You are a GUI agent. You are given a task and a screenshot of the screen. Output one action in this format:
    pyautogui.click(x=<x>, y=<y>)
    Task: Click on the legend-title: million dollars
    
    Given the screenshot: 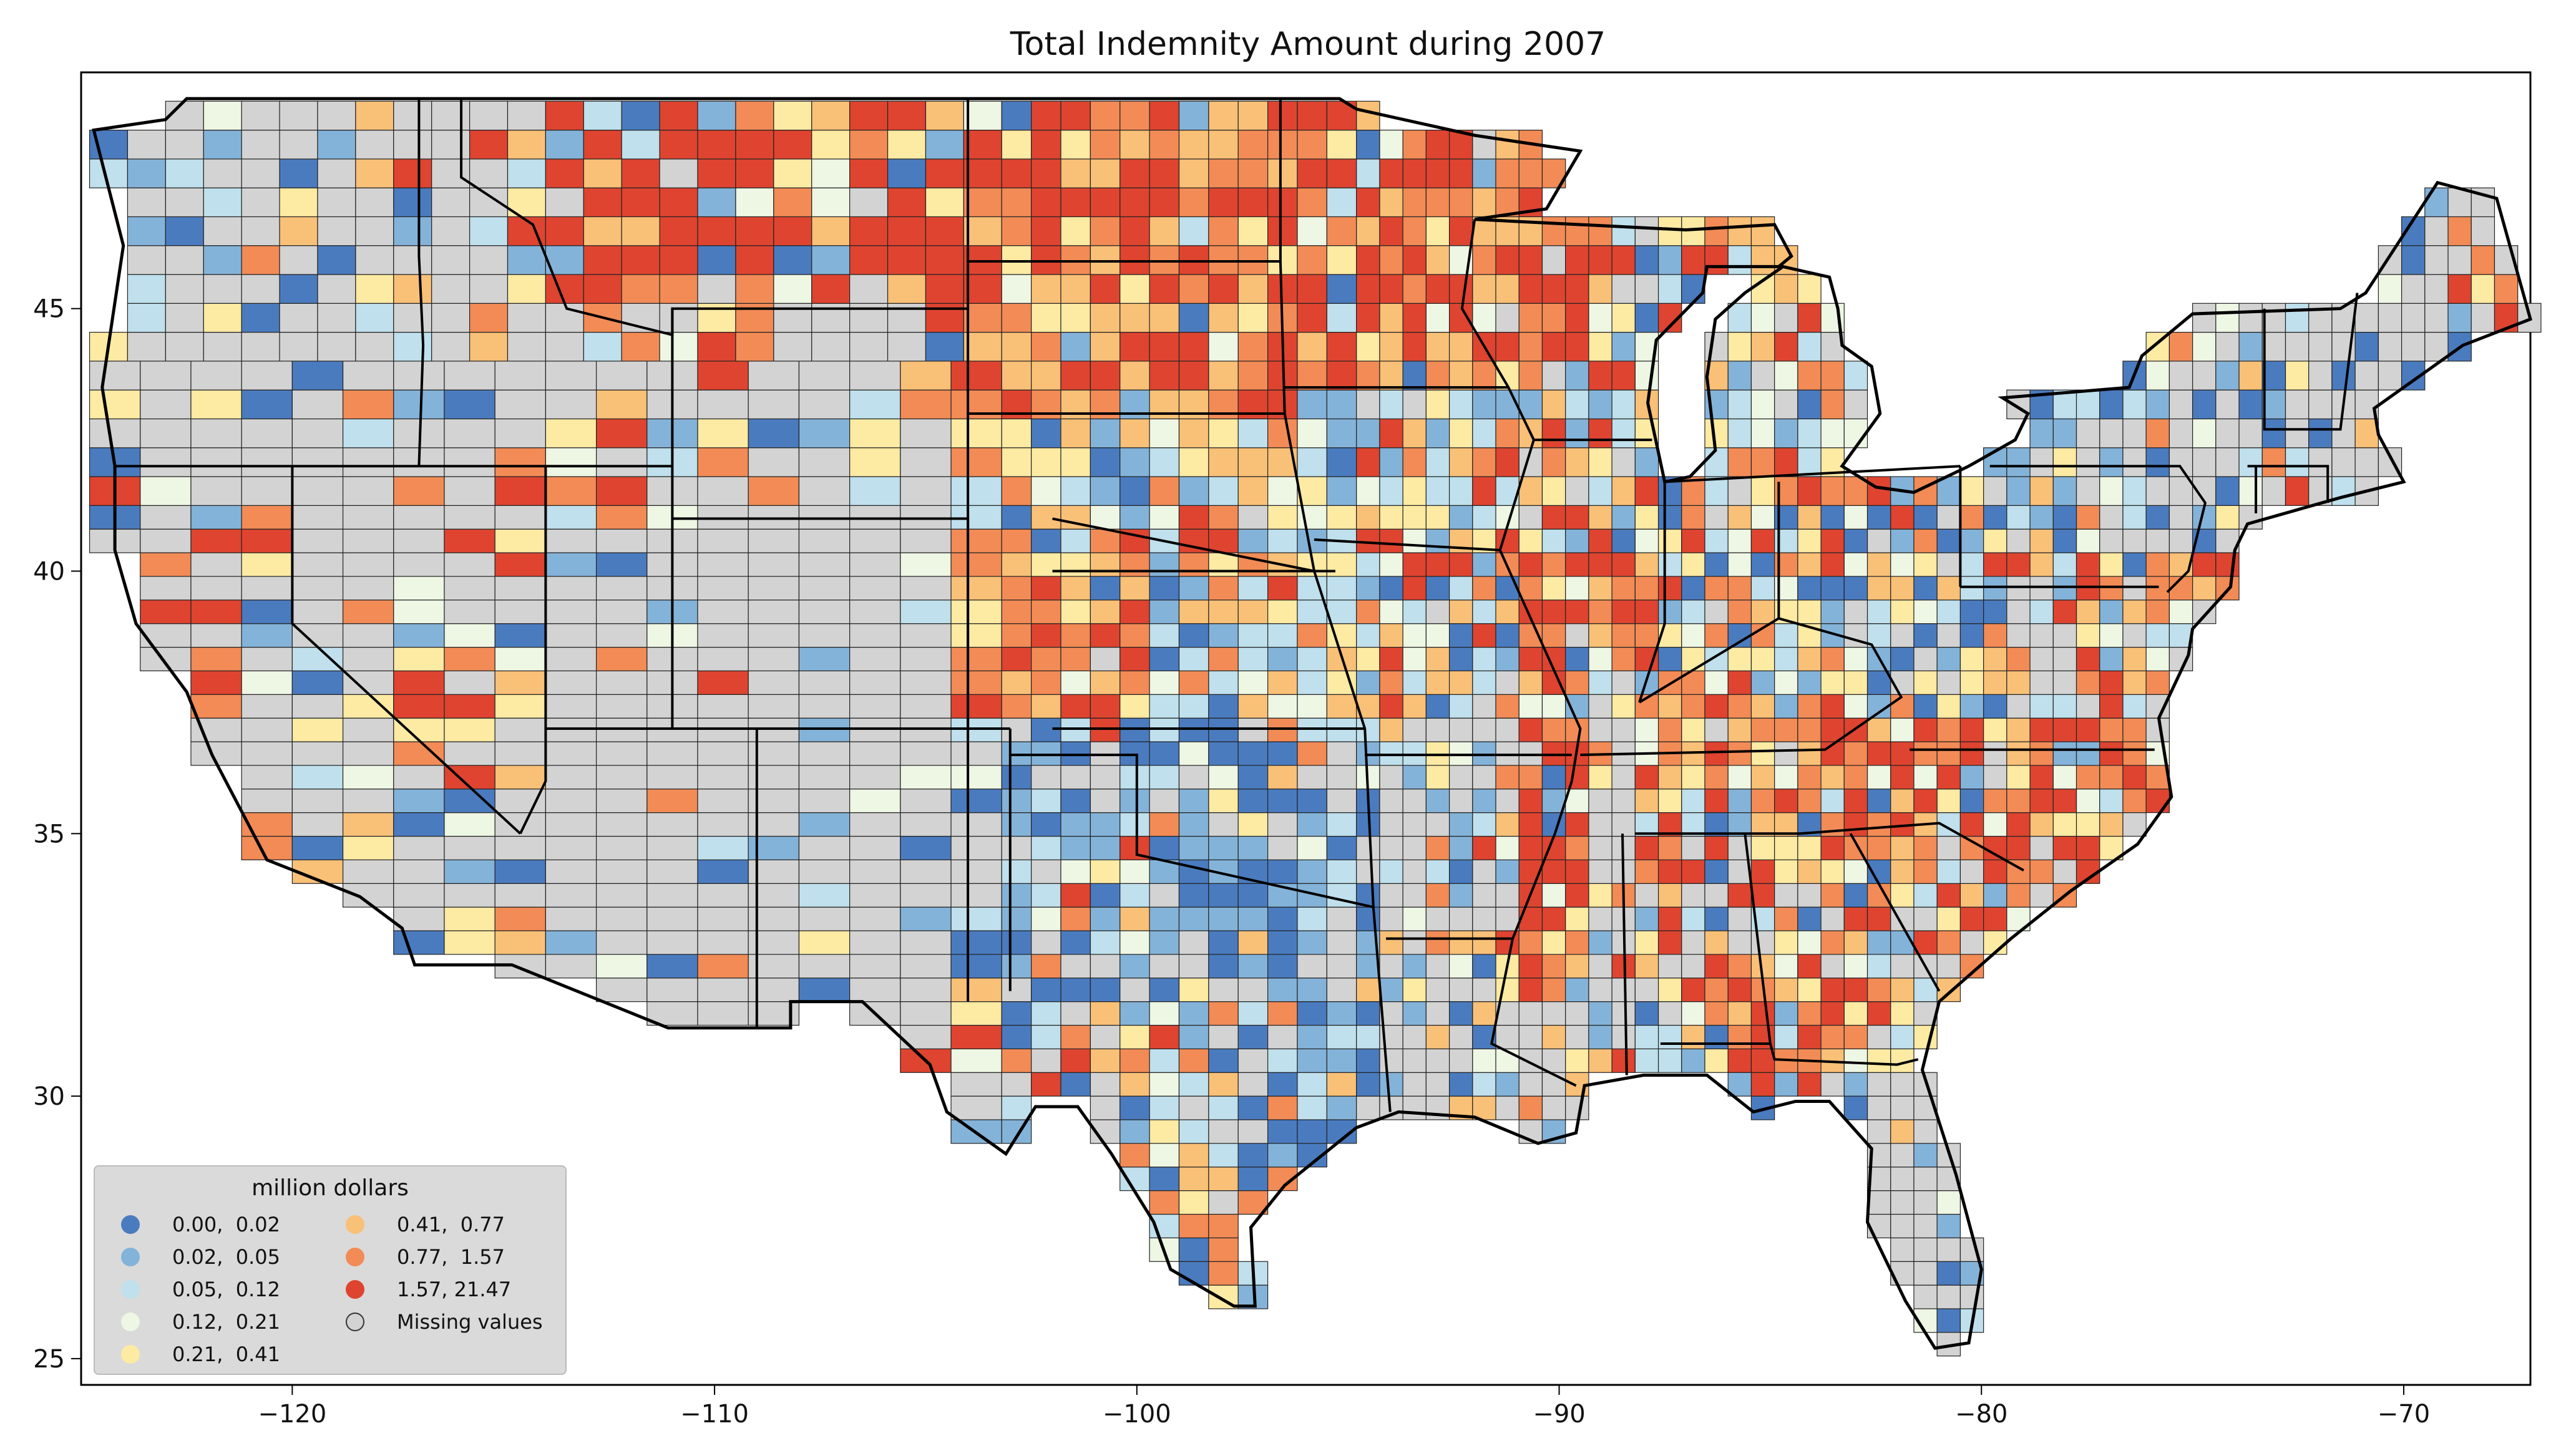 What is the action you would take?
    pyautogui.click(x=330, y=1188)
    